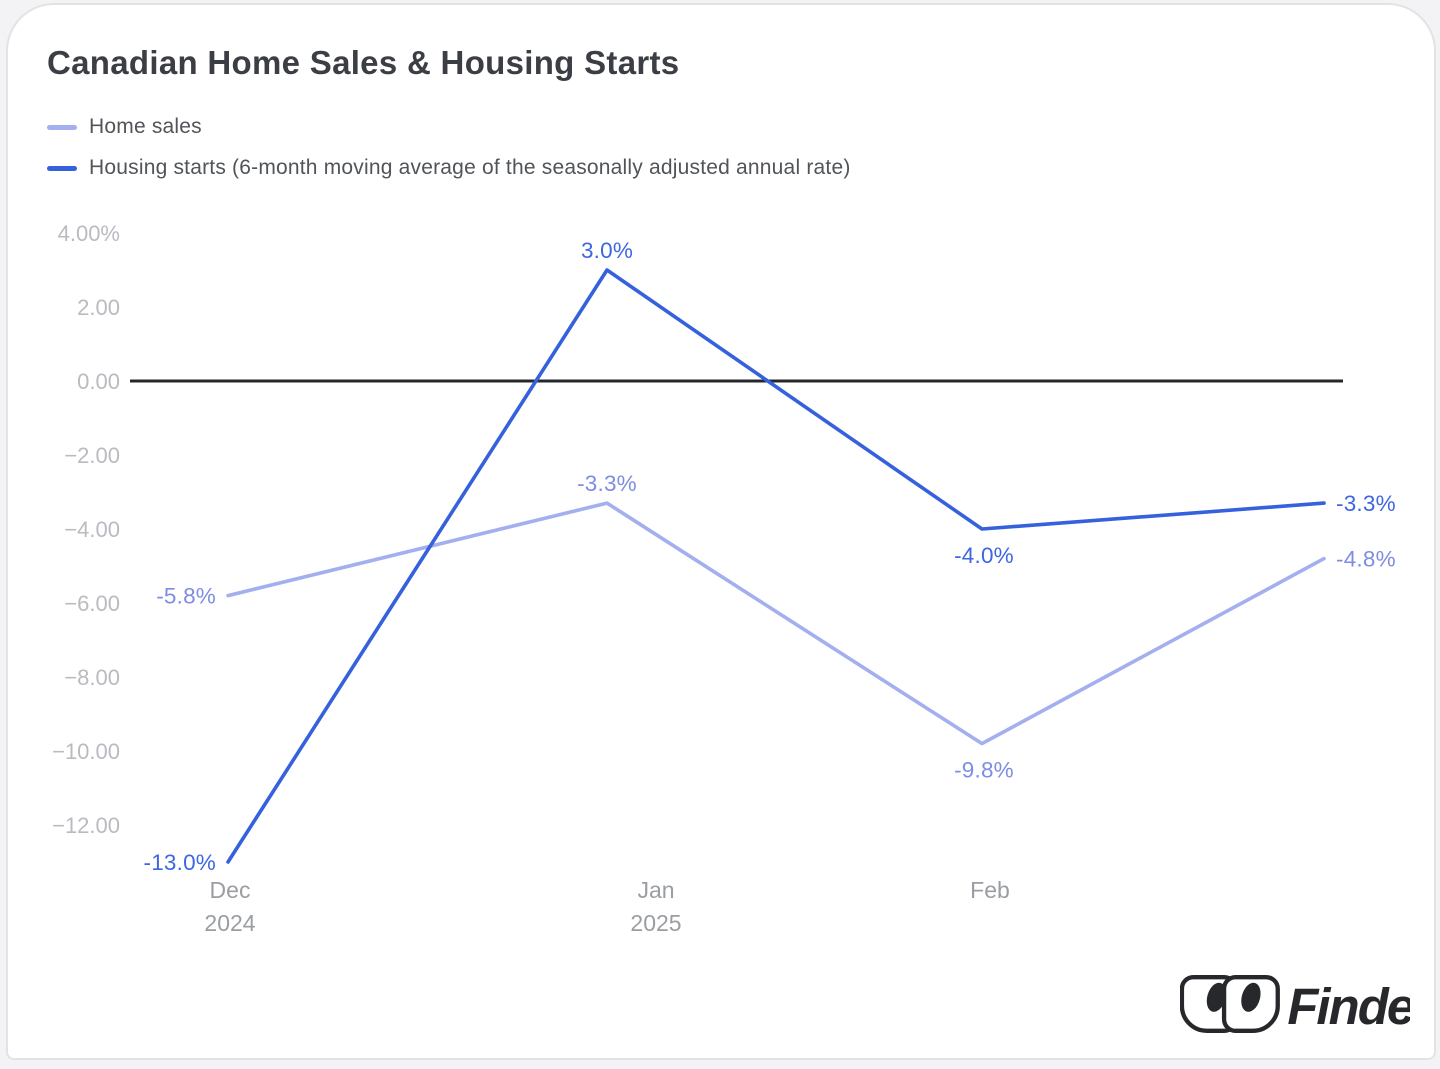  I want to click on x-axis-tick-label: Dec, so click(230, 890).